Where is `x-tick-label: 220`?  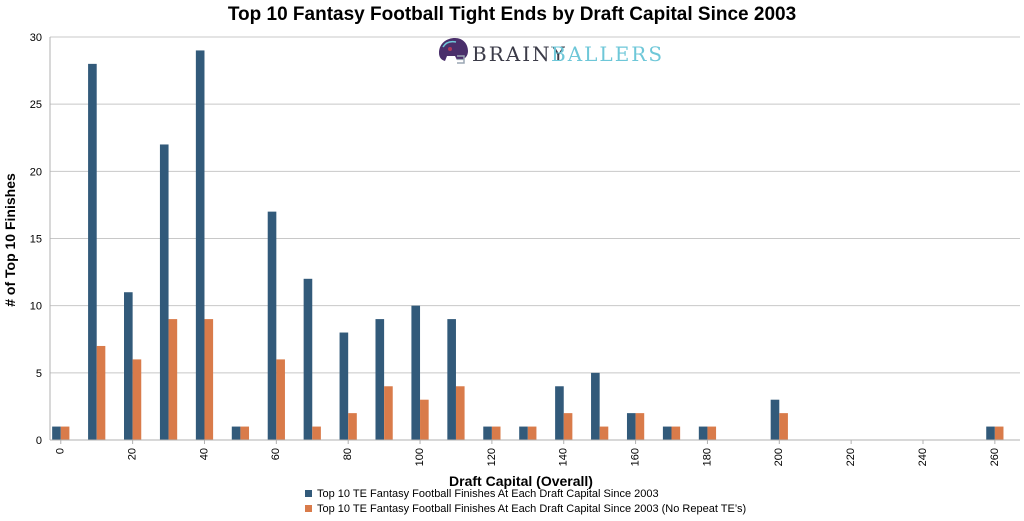 x-tick-label: 220 is located at coordinates (851, 457).